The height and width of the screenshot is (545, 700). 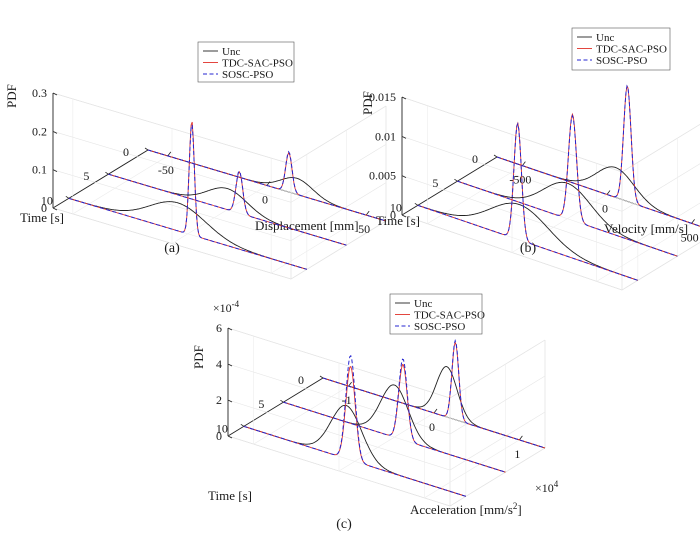 I want to click on value-tick-label: 50, so click(x=364, y=229).